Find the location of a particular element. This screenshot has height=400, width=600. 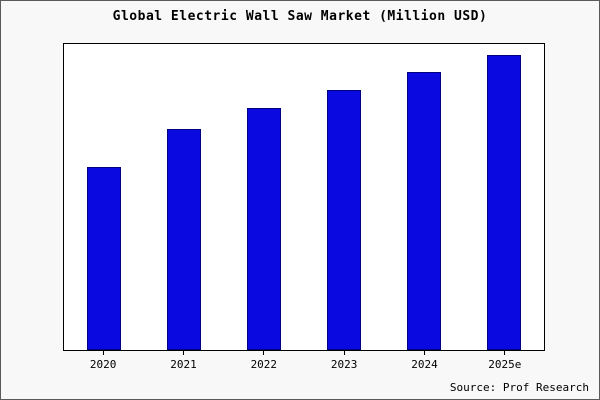

x-label-cell: 2025e is located at coordinates (505, 364).